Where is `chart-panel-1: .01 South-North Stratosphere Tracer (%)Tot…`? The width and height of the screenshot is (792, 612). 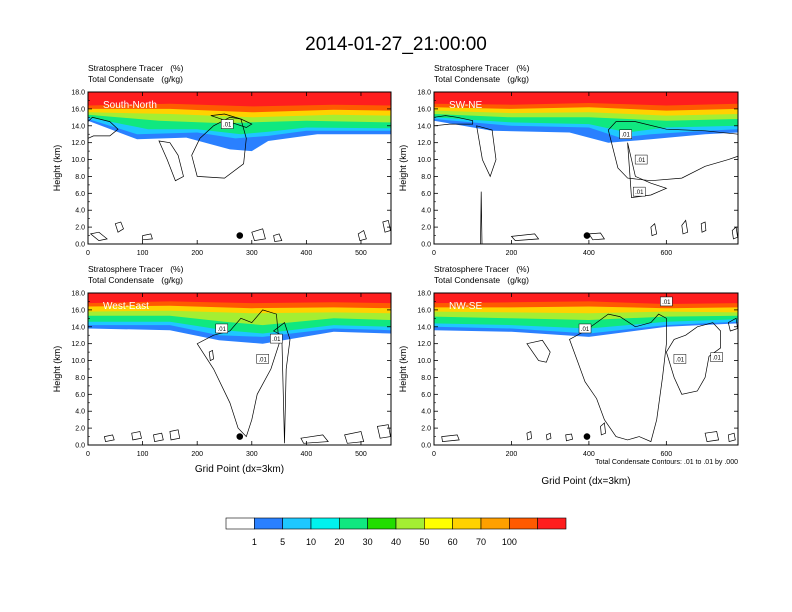 chart-panel-1: .01 South-North Stratosphere Tracer (%)Tot… is located at coordinates (222, 160).